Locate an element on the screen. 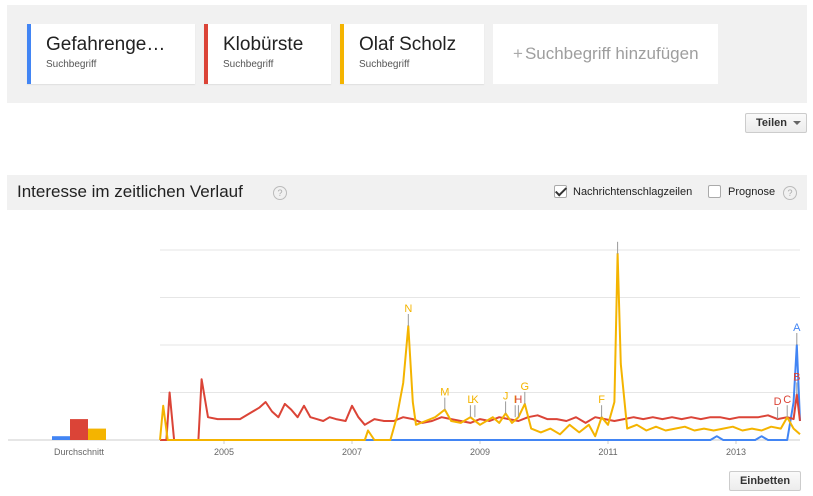 The width and height of the screenshot is (813, 496). add-term-button: + Suchbegriff hinzufügen is located at coordinates (605, 54).